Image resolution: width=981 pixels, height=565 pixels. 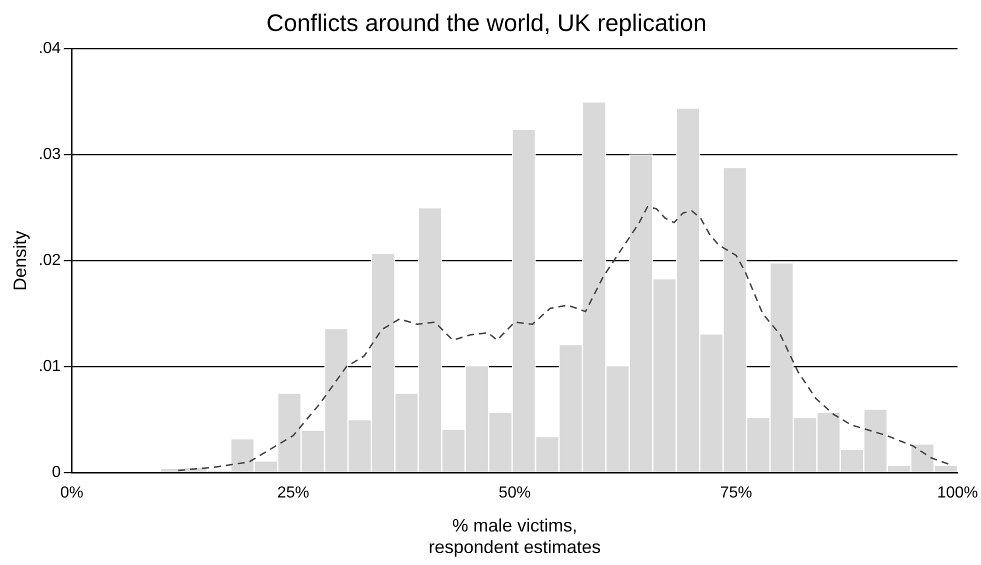 I want to click on y-tick-label: .02, so click(x=49, y=261).